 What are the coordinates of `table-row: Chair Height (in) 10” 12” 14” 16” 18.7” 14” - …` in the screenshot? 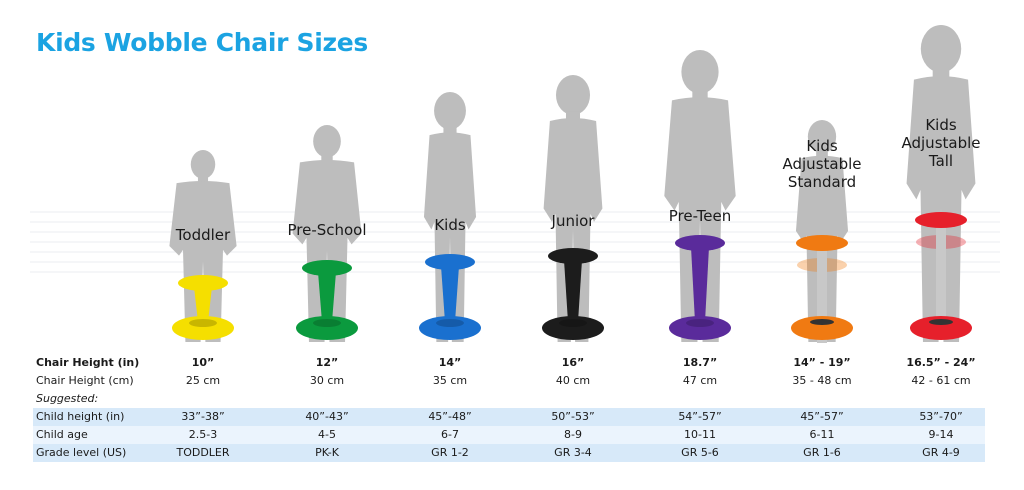 It's located at (509, 363).